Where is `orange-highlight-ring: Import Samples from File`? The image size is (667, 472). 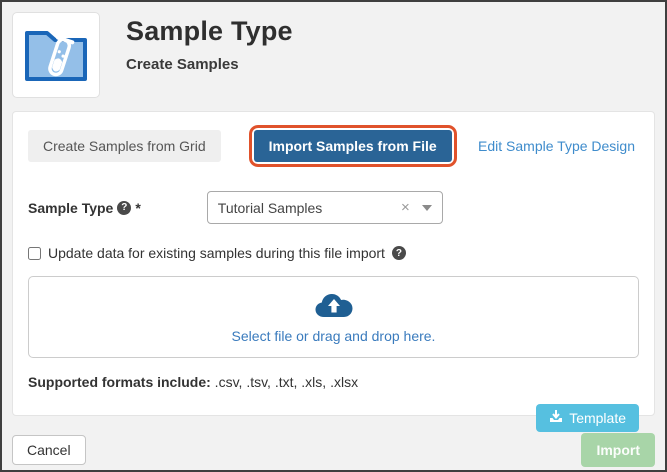 orange-highlight-ring: Import Samples from File is located at coordinates (352, 146).